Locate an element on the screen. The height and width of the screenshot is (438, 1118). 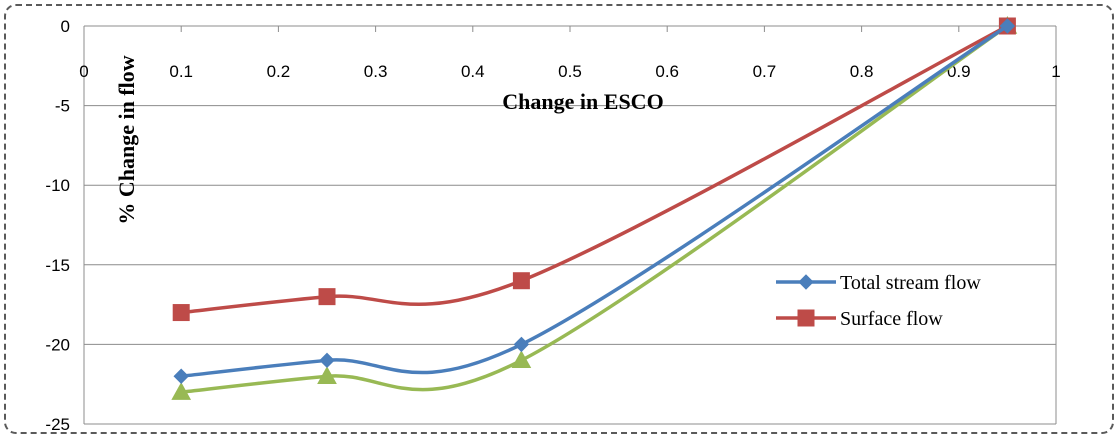
legend-label: Surface flow is located at coordinates (891, 319).